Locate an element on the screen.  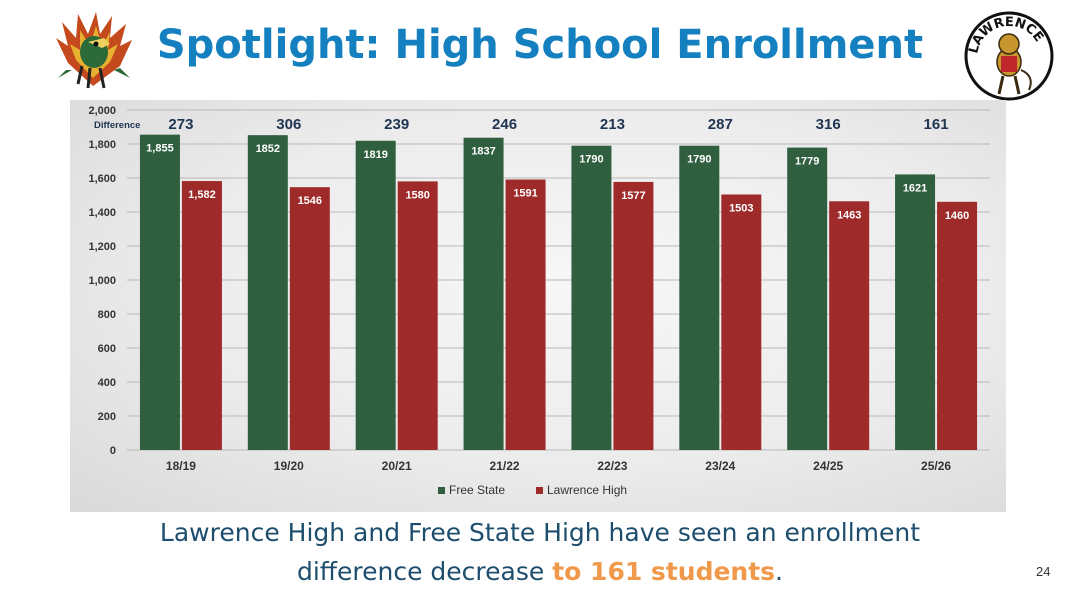
difference-value: 213 is located at coordinates (612, 124).